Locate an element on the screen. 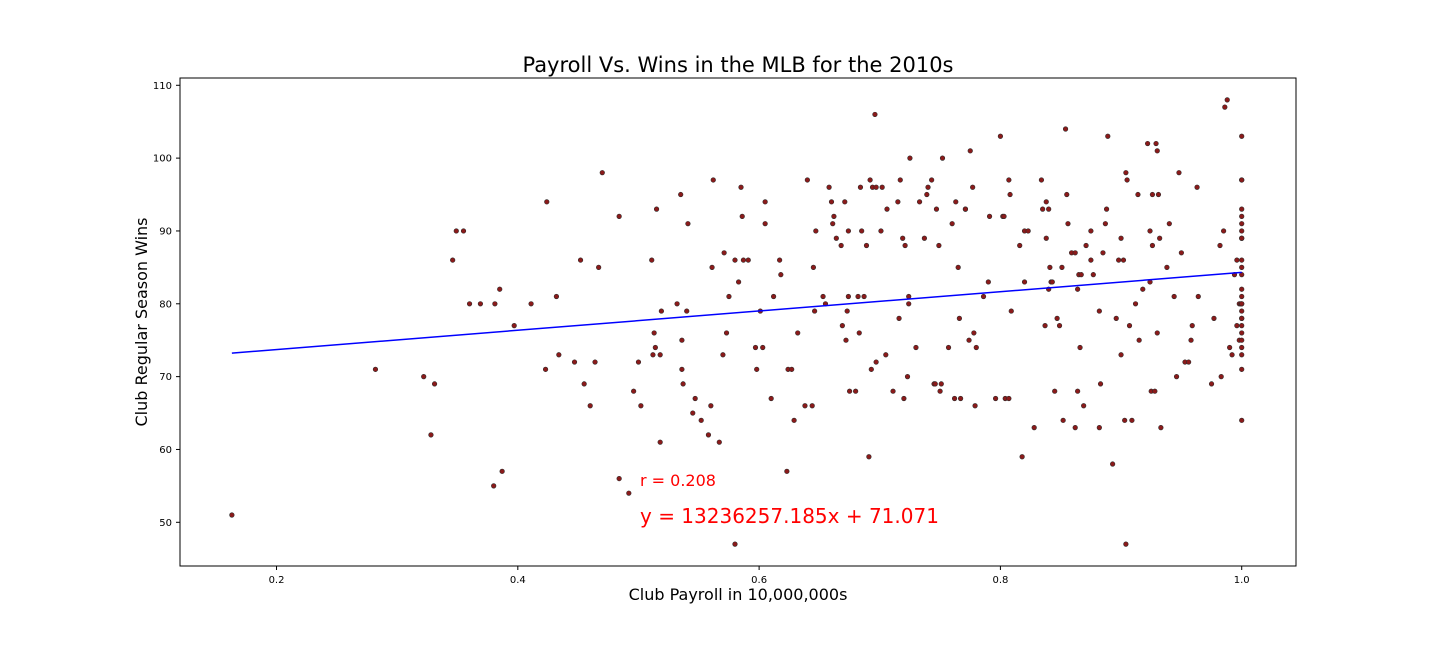 The width and height of the screenshot is (1440, 648). x-tick-label: 0.4 is located at coordinates (518, 580).